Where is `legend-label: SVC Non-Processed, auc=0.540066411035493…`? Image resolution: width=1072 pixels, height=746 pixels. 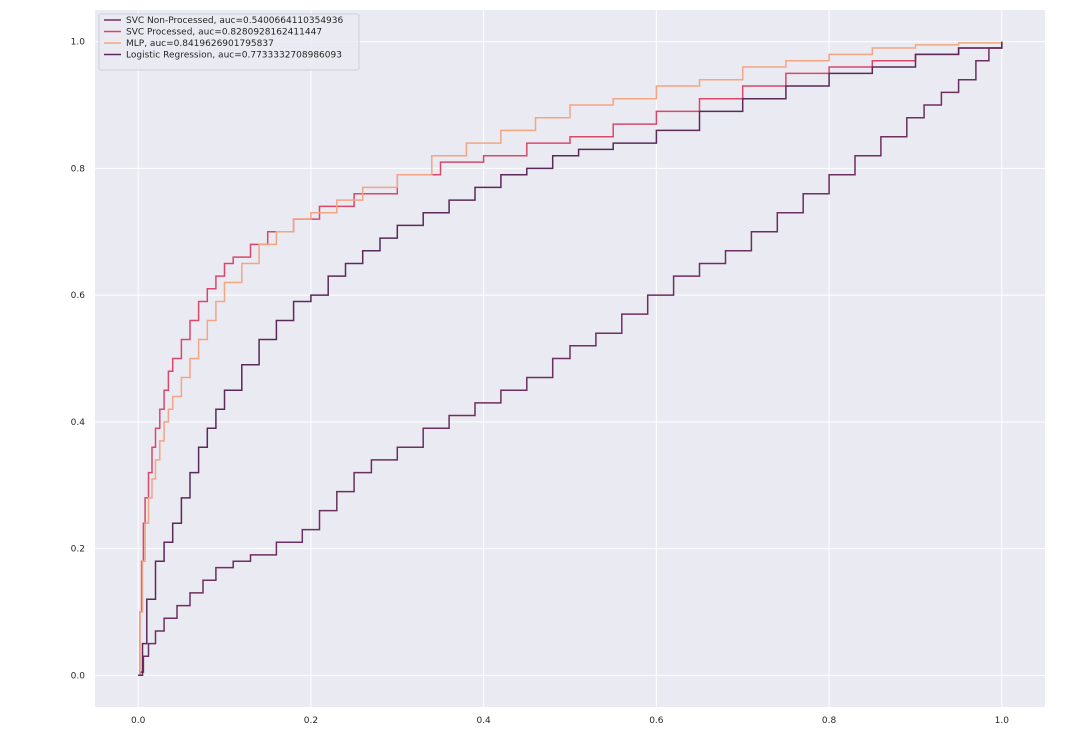 legend-label: SVC Non-Processed, auc=0.540066411035493… is located at coordinates (235, 21).